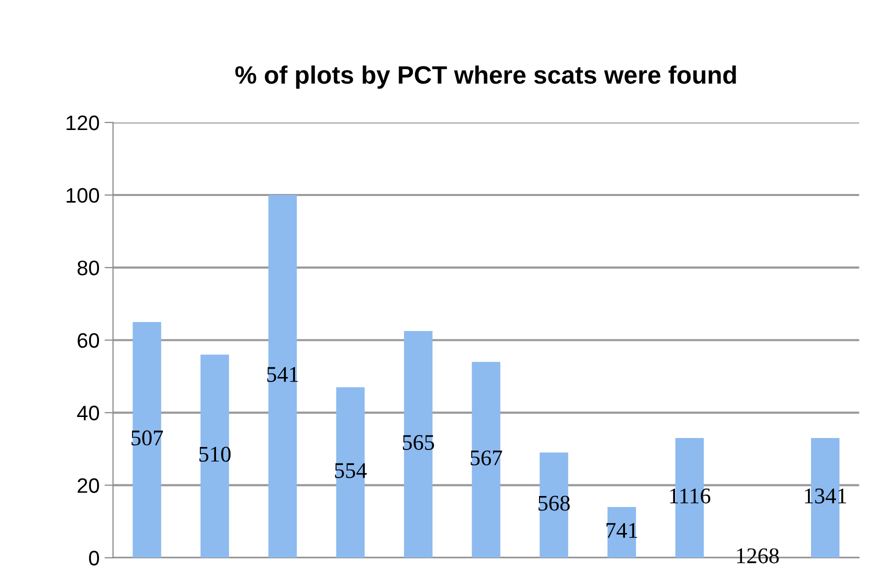  I want to click on y-tick-label: 0, so click(94, 558).